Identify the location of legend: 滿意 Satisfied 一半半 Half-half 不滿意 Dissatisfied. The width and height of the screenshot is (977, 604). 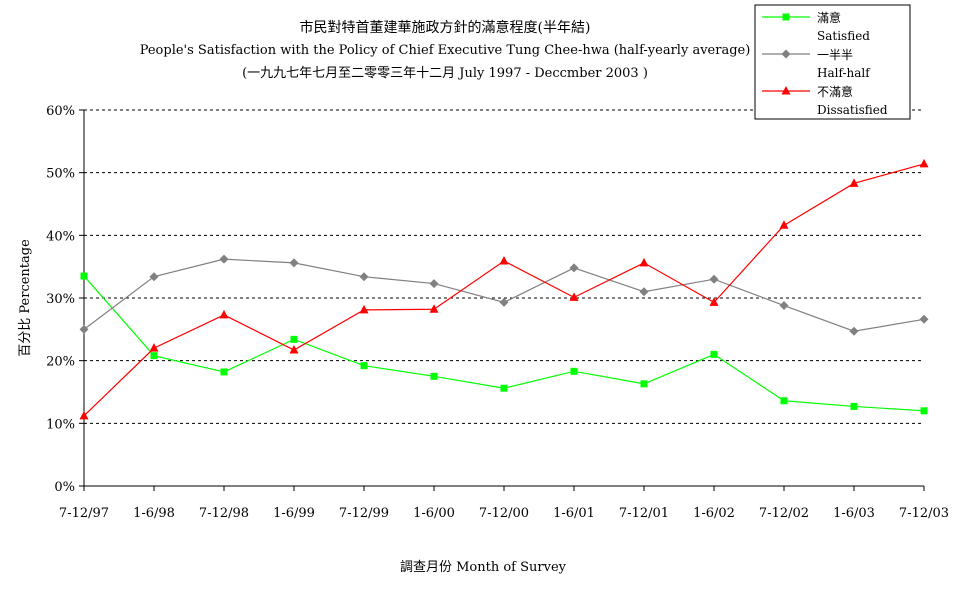
(832, 62).